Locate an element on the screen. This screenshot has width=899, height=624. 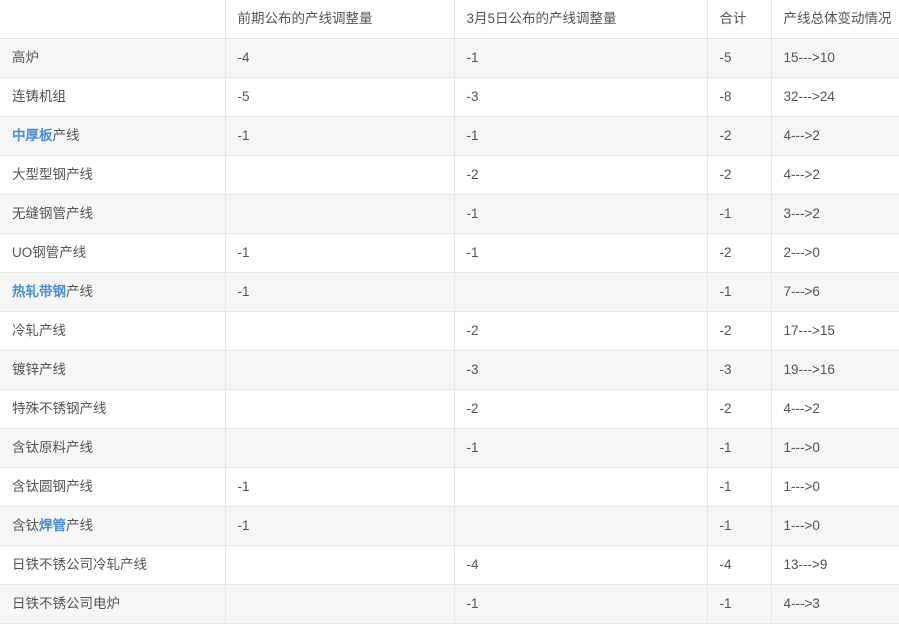
table-row: 含钛焊管产线 -1 -1 1--->0 is located at coordinates (449, 526).